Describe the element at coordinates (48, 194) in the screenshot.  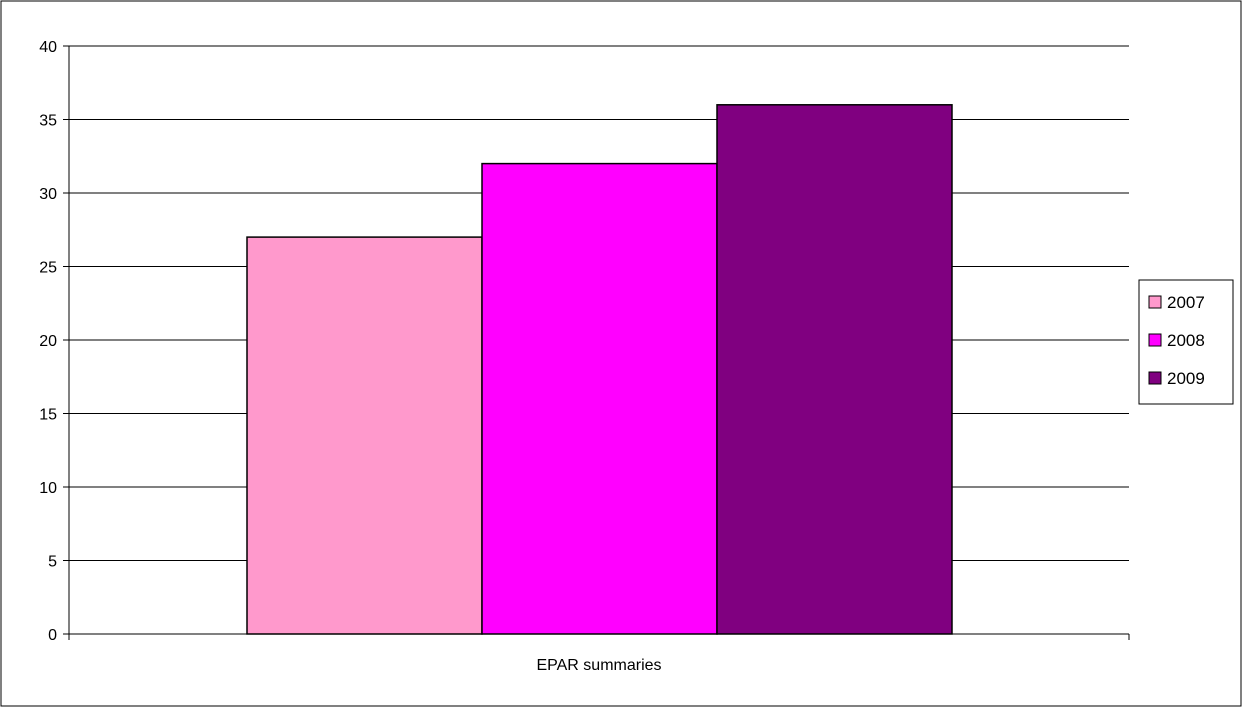
I see `y-tick-label: 30` at that location.